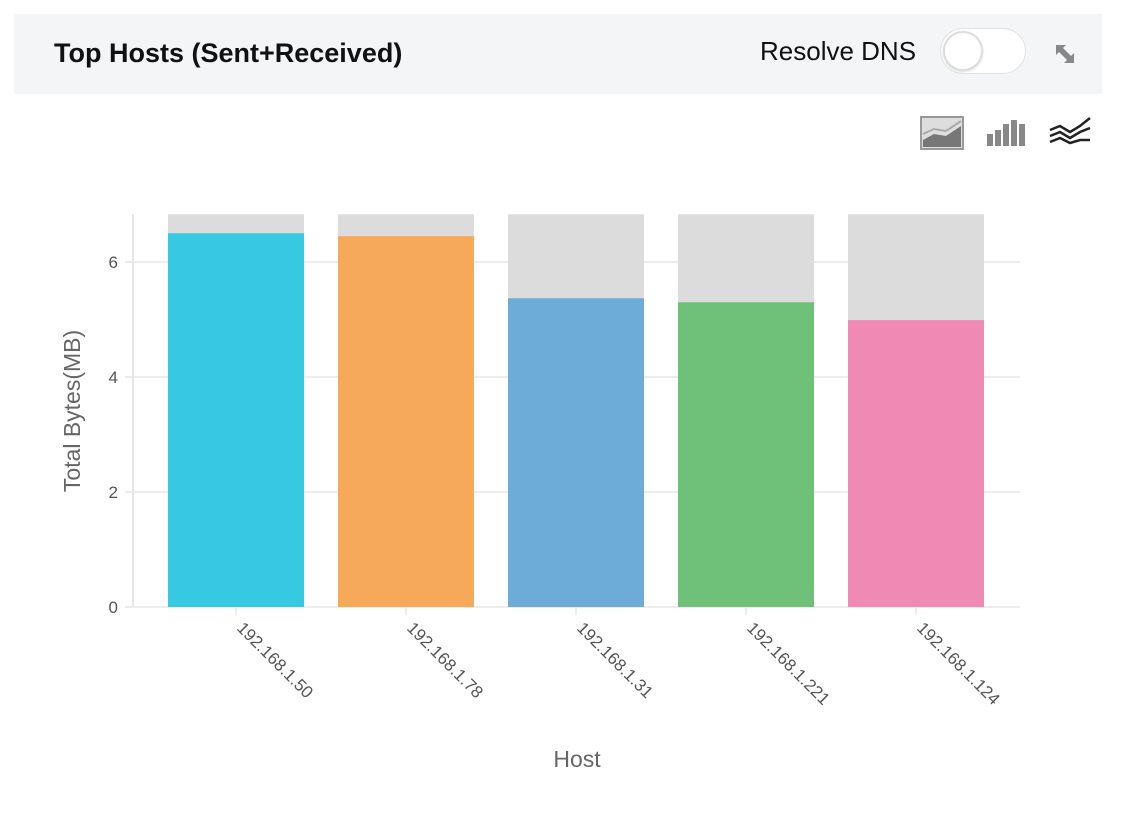  What do you see at coordinates (236, 420) in the screenshot?
I see `bar-192.168.1.50` at bounding box center [236, 420].